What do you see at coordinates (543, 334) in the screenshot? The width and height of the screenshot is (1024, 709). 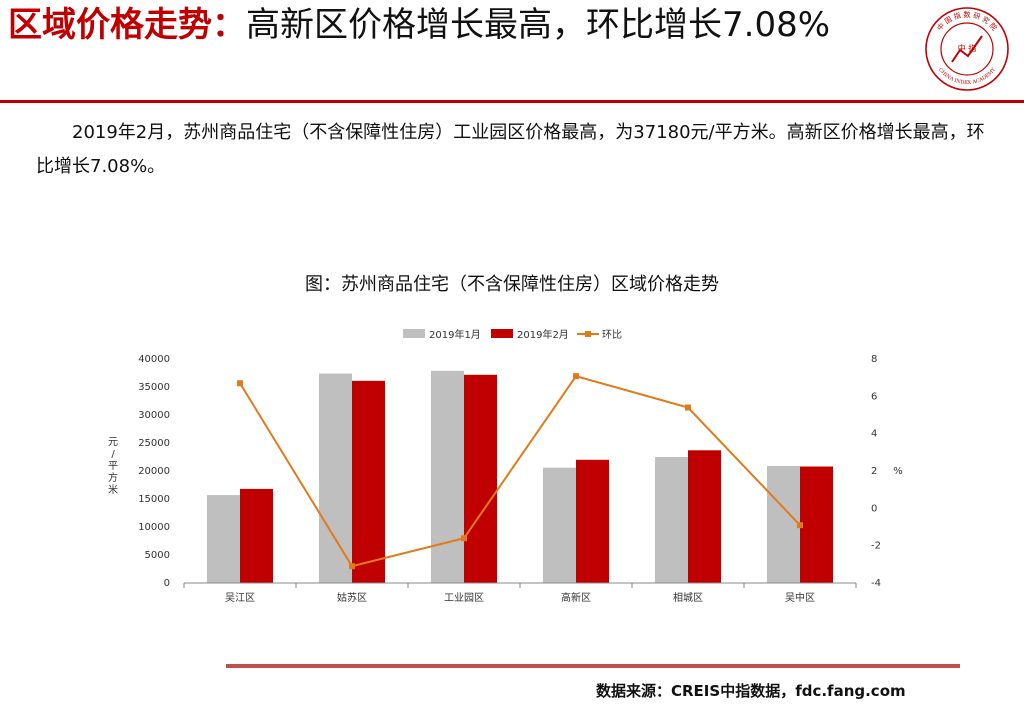 I see `legend-label-2019-feb: 2019年2月` at bounding box center [543, 334].